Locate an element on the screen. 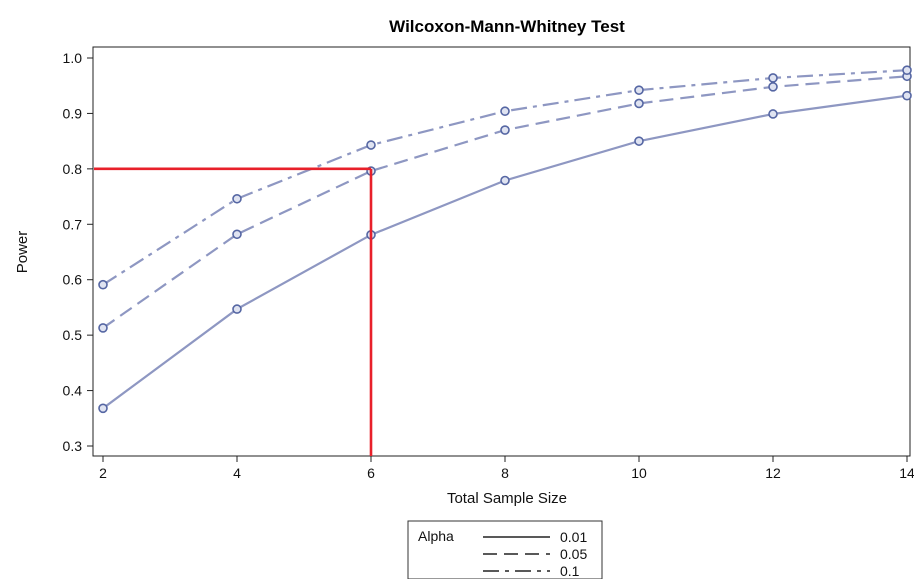 The height and width of the screenshot is (579, 914). x-tick-label: 2 is located at coordinates (103, 473).